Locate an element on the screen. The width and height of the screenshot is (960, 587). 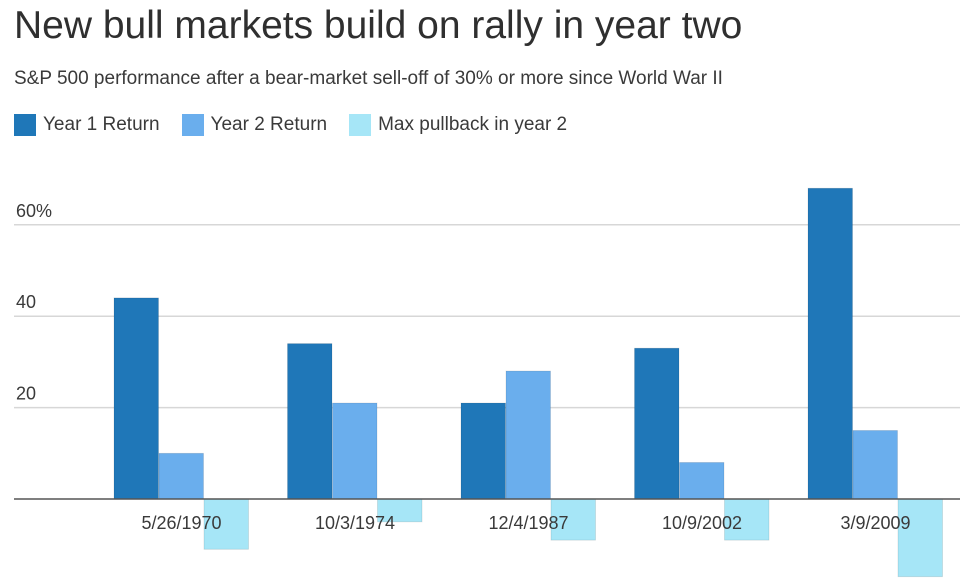
legend-item-year1: Year 1 Return is located at coordinates (87, 125).